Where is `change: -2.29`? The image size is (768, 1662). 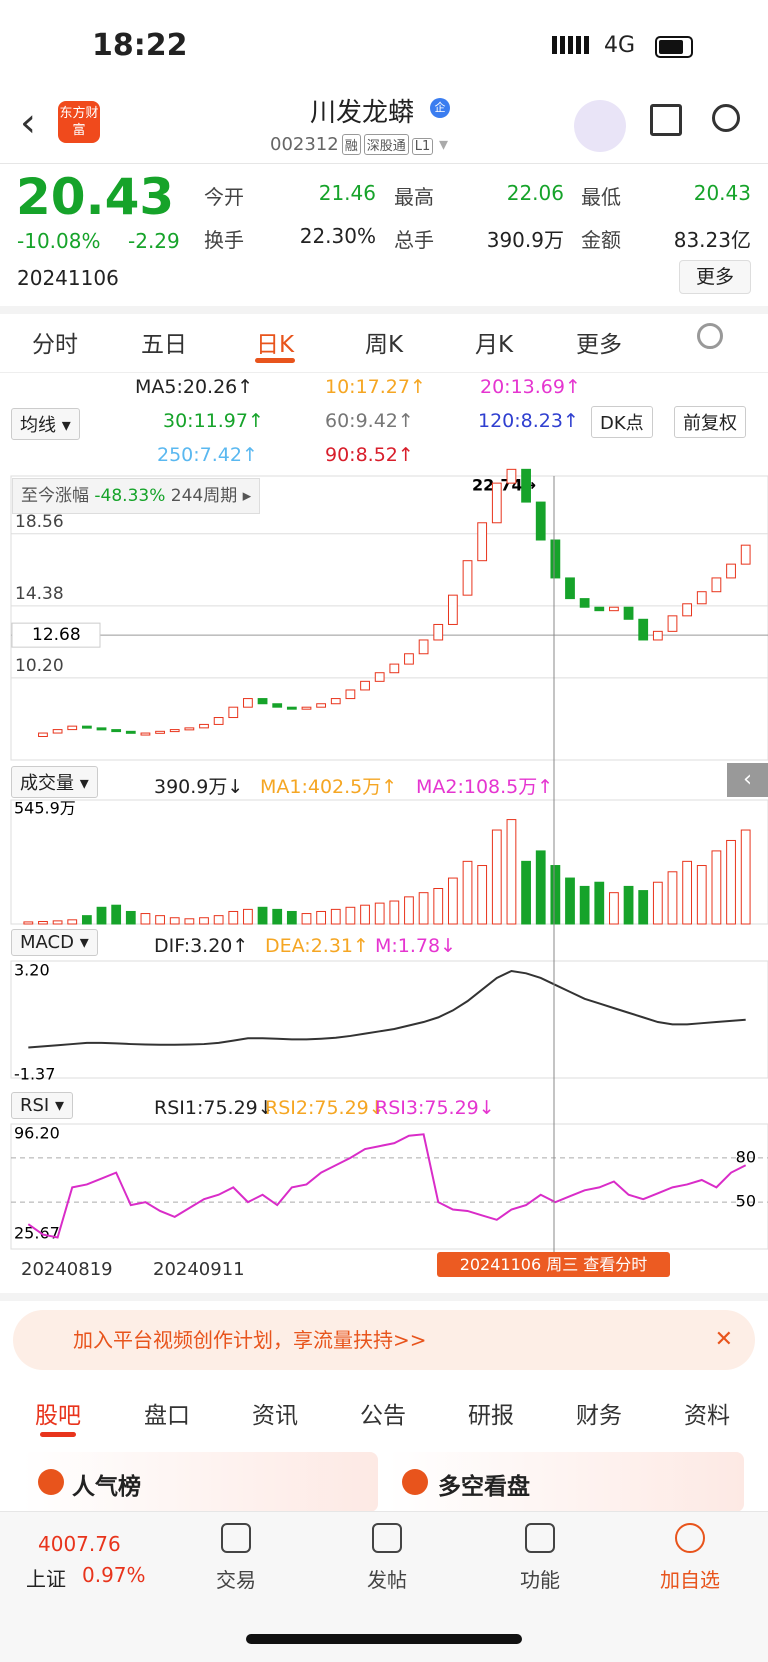
change: -2.29 is located at coordinates (154, 241).